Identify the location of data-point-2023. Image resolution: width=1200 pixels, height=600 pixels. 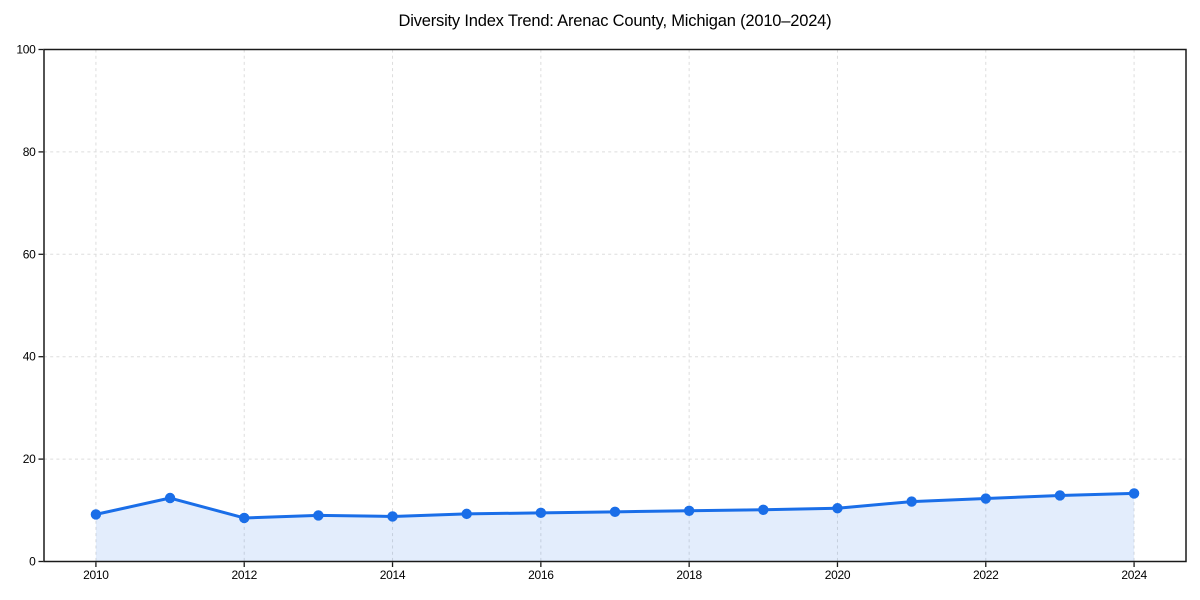
(1060, 495).